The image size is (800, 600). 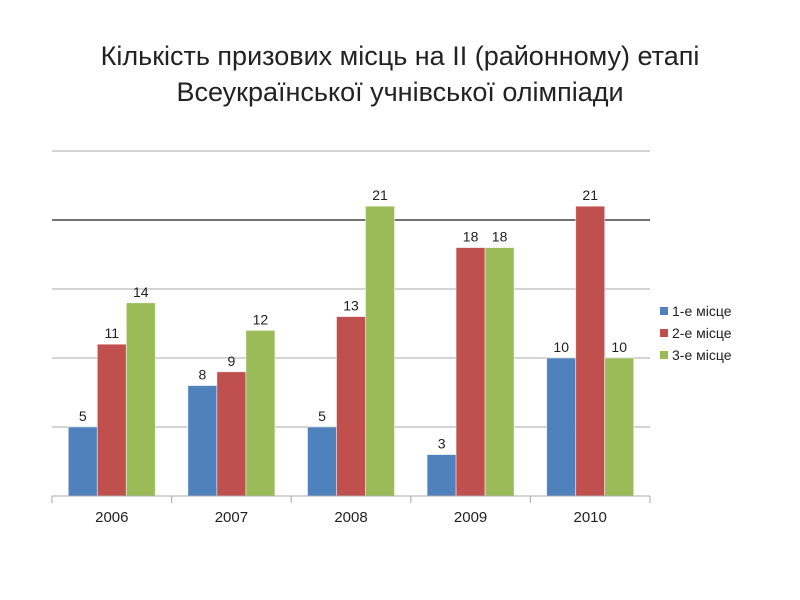 What do you see at coordinates (231, 517) in the screenshot?
I see `x-tick-label: 2007` at bounding box center [231, 517].